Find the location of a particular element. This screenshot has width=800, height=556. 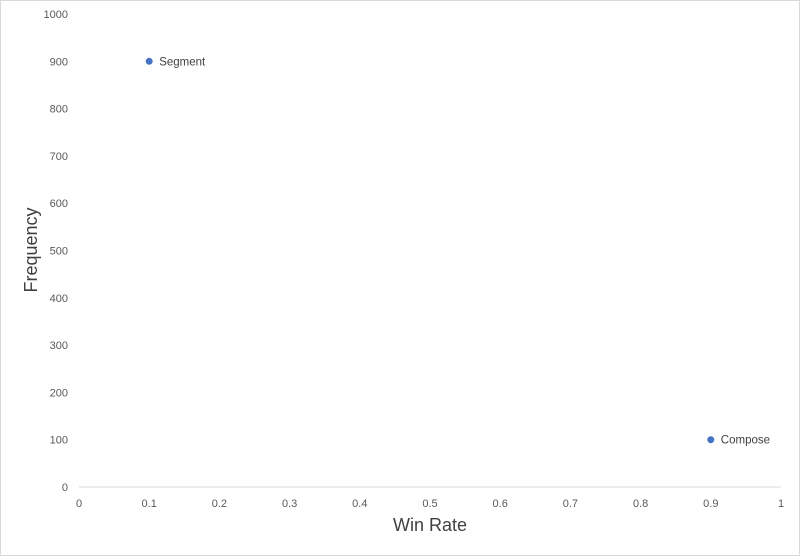

y-tick-label: 0 is located at coordinates (65, 488).